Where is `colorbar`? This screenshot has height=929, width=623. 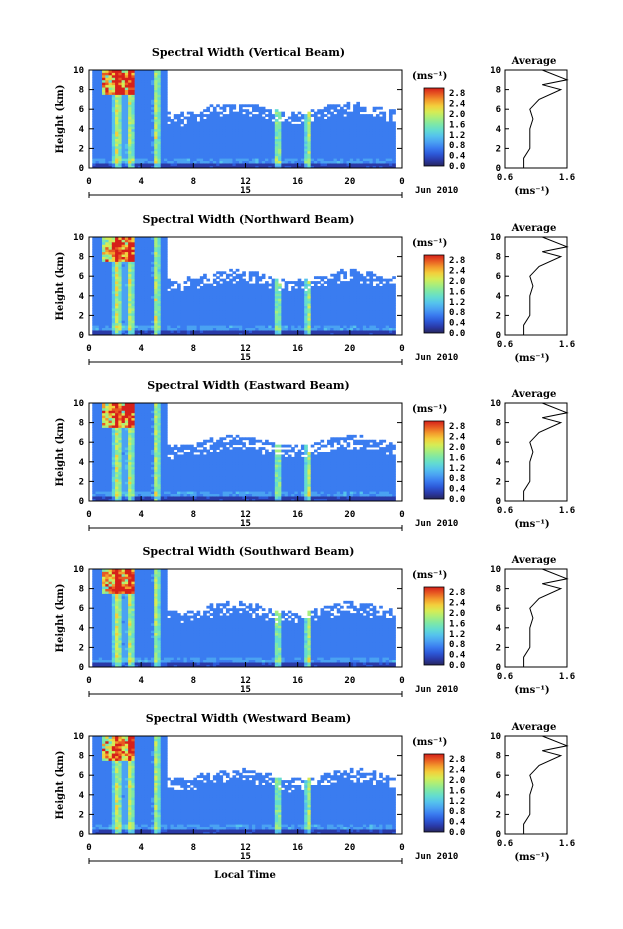
colorbar is located at coordinates (434, 127).